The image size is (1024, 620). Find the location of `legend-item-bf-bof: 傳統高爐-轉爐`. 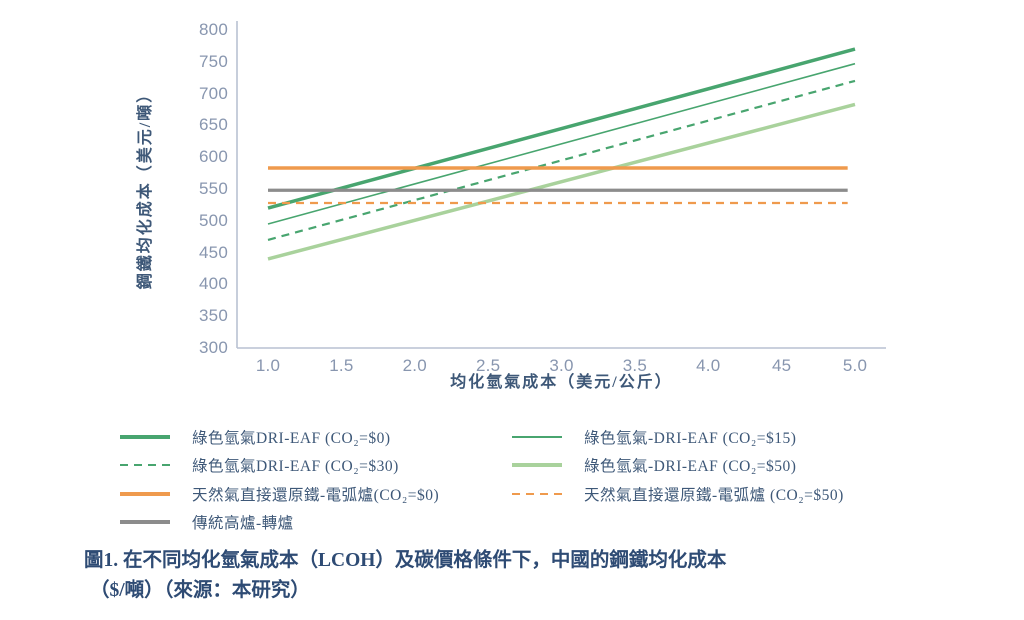

legend-item-bf-bof: 傳統高爐-轉爐 is located at coordinates (207, 522).